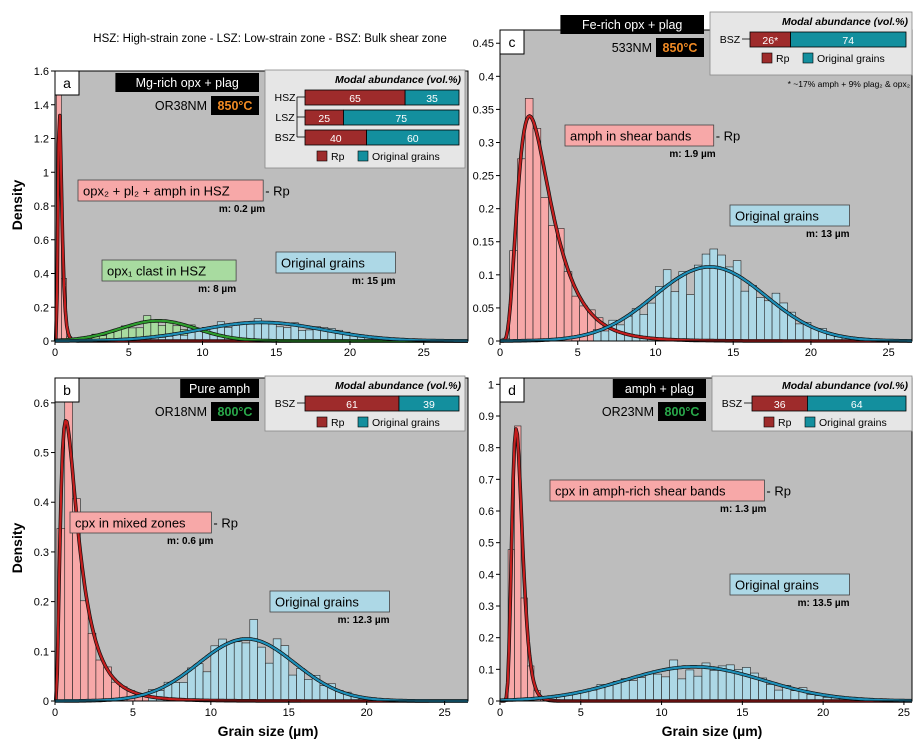 The height and width of the screenshot is (743, 913). What do you see at coordinates (500, 353) in the screenshot?
I see `x-tick-label-c: 0` at bounding box center [500, 353].